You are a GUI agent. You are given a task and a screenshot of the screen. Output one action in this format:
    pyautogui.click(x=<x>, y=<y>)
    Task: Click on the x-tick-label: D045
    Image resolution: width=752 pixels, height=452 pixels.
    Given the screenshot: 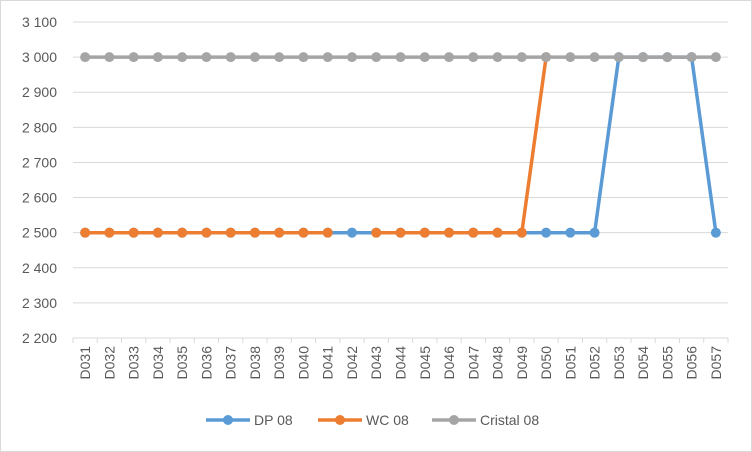 What is the action you would take?
    pyautogui.click(x=425, y=363)
    